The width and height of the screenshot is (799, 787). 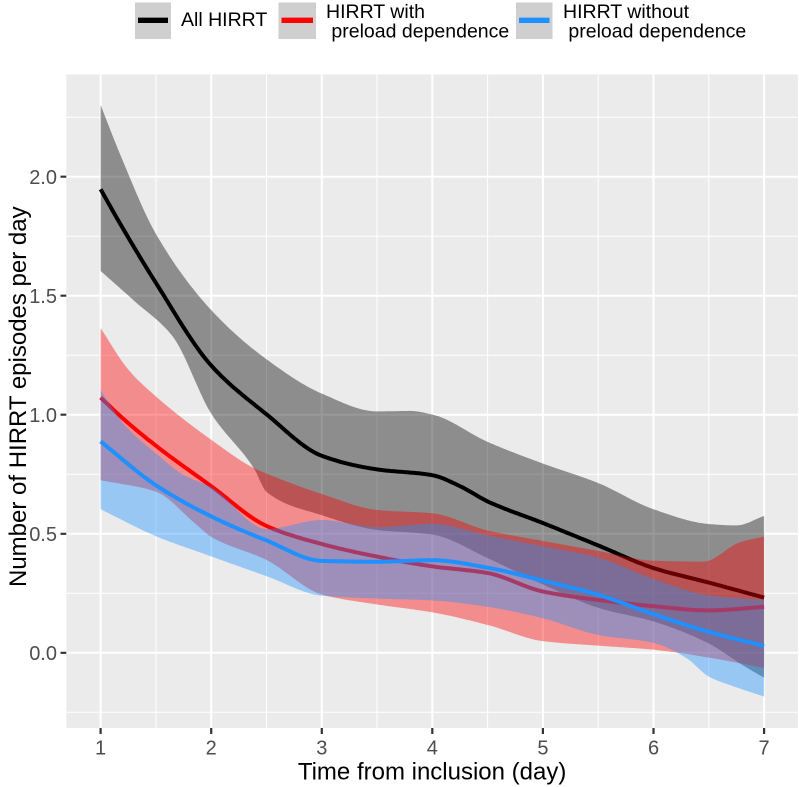 What do you see at coordinates (43, 297) in the screenshot?
I see `svg-text: 1.5` at bounding box center [43, 297].